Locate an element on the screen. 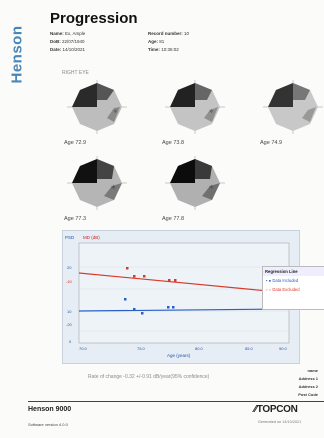 The image size is (324, 438). address-line-1: Address 1 is located at coordinates (308, 378).